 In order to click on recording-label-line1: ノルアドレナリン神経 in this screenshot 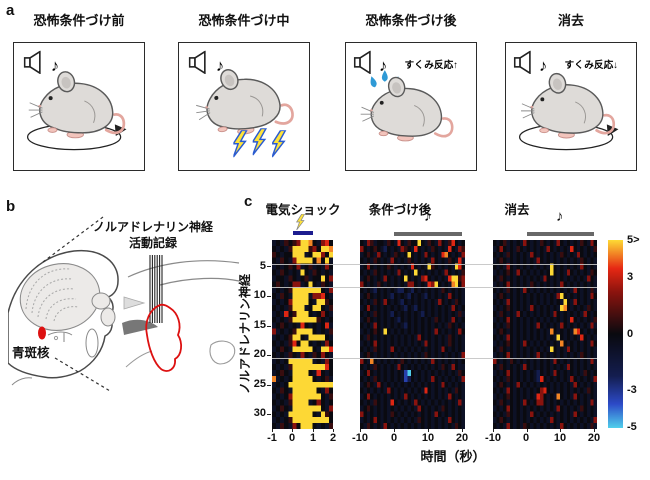, I will do `click(152, 227)`.